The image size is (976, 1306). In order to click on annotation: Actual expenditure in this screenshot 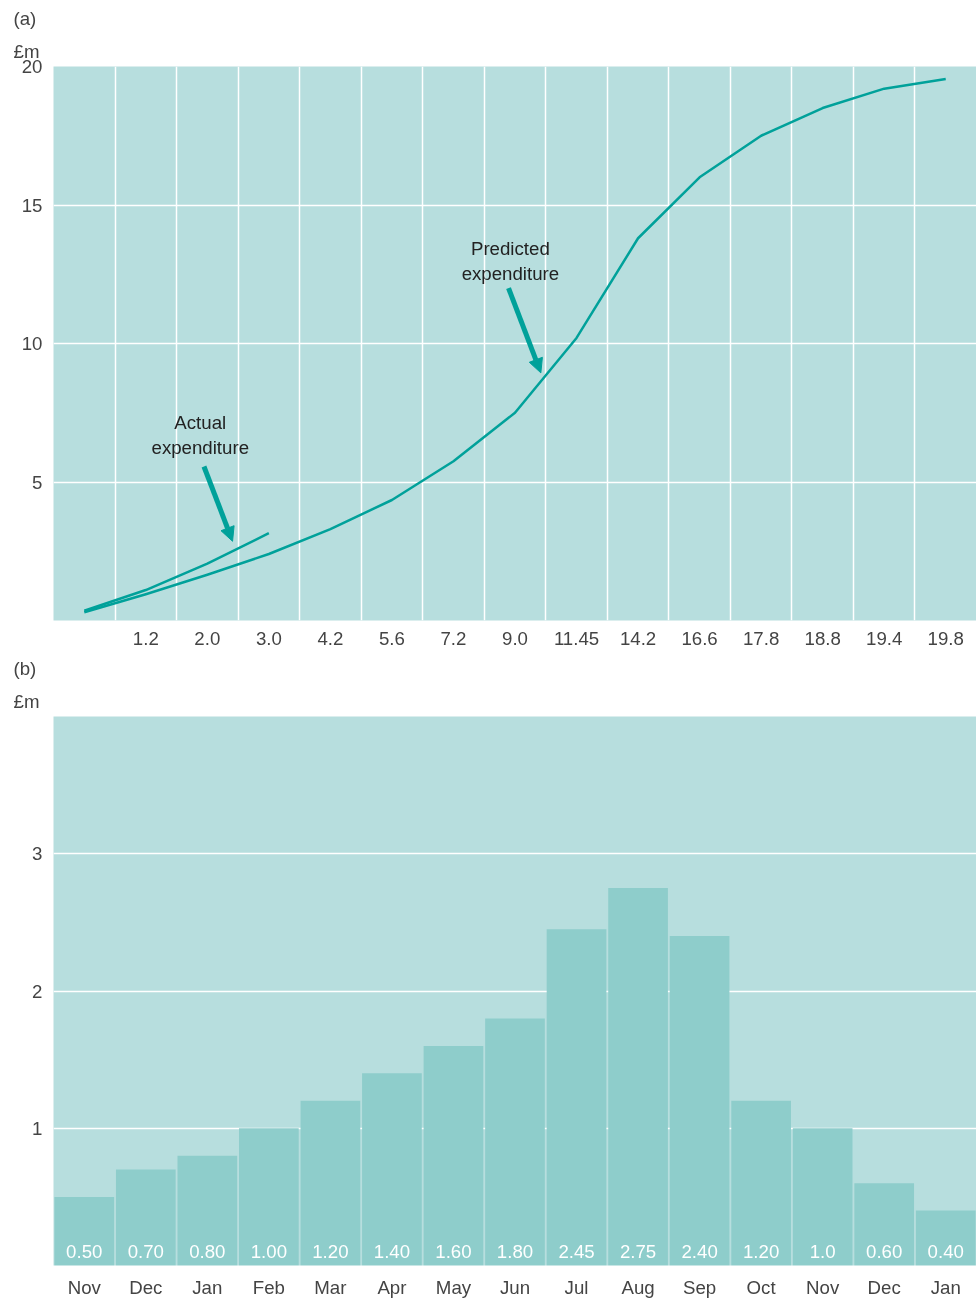, I will do `click(200, 434)`.